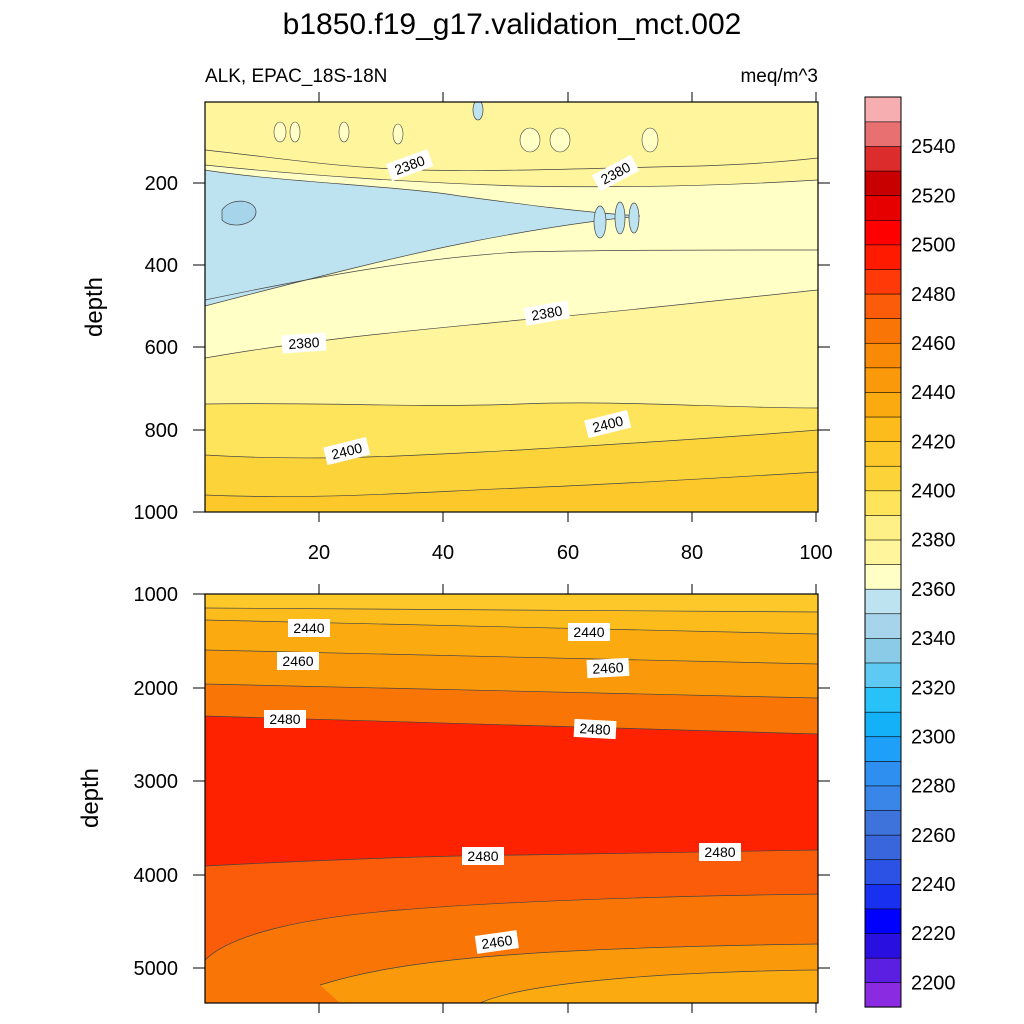 This screenshot has height=1024, width=1024. I want to click on blob-b, so click(620, 218).